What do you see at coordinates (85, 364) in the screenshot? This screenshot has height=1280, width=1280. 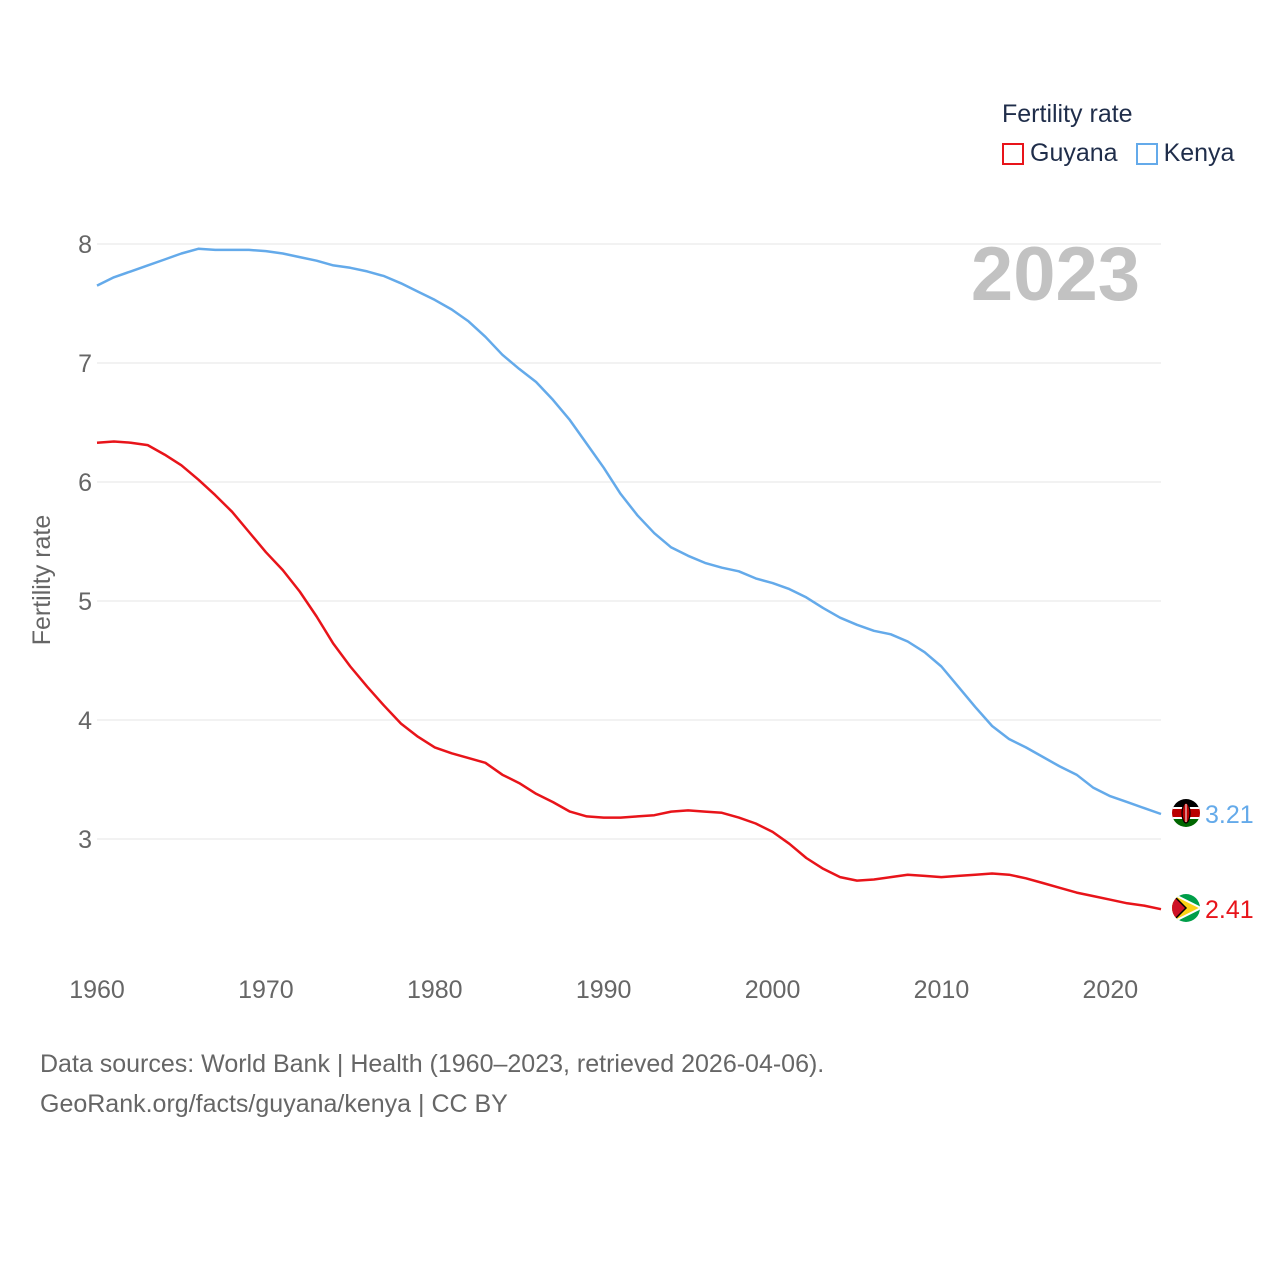 I see `y-tick-label: 7` at bounding box center [85, 364].